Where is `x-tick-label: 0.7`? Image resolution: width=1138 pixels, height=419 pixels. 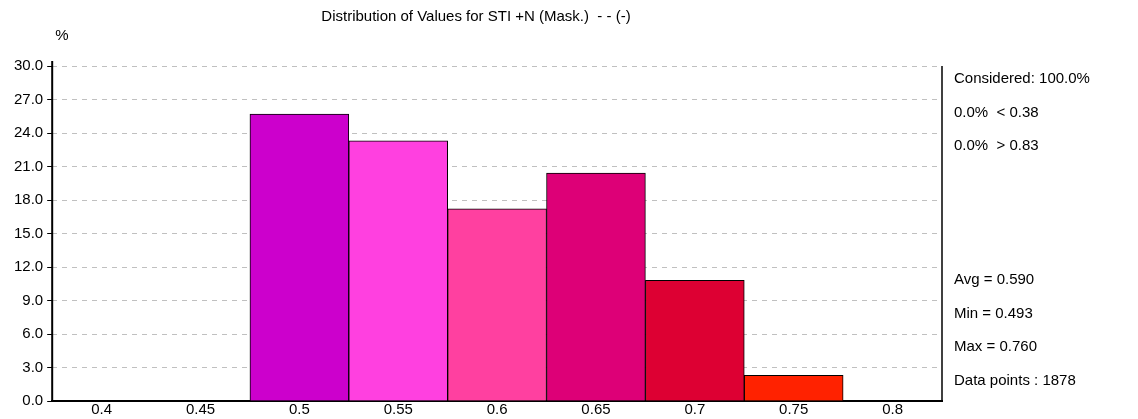 x-tick-label: 0.7 is located at coordinates (695, 409).